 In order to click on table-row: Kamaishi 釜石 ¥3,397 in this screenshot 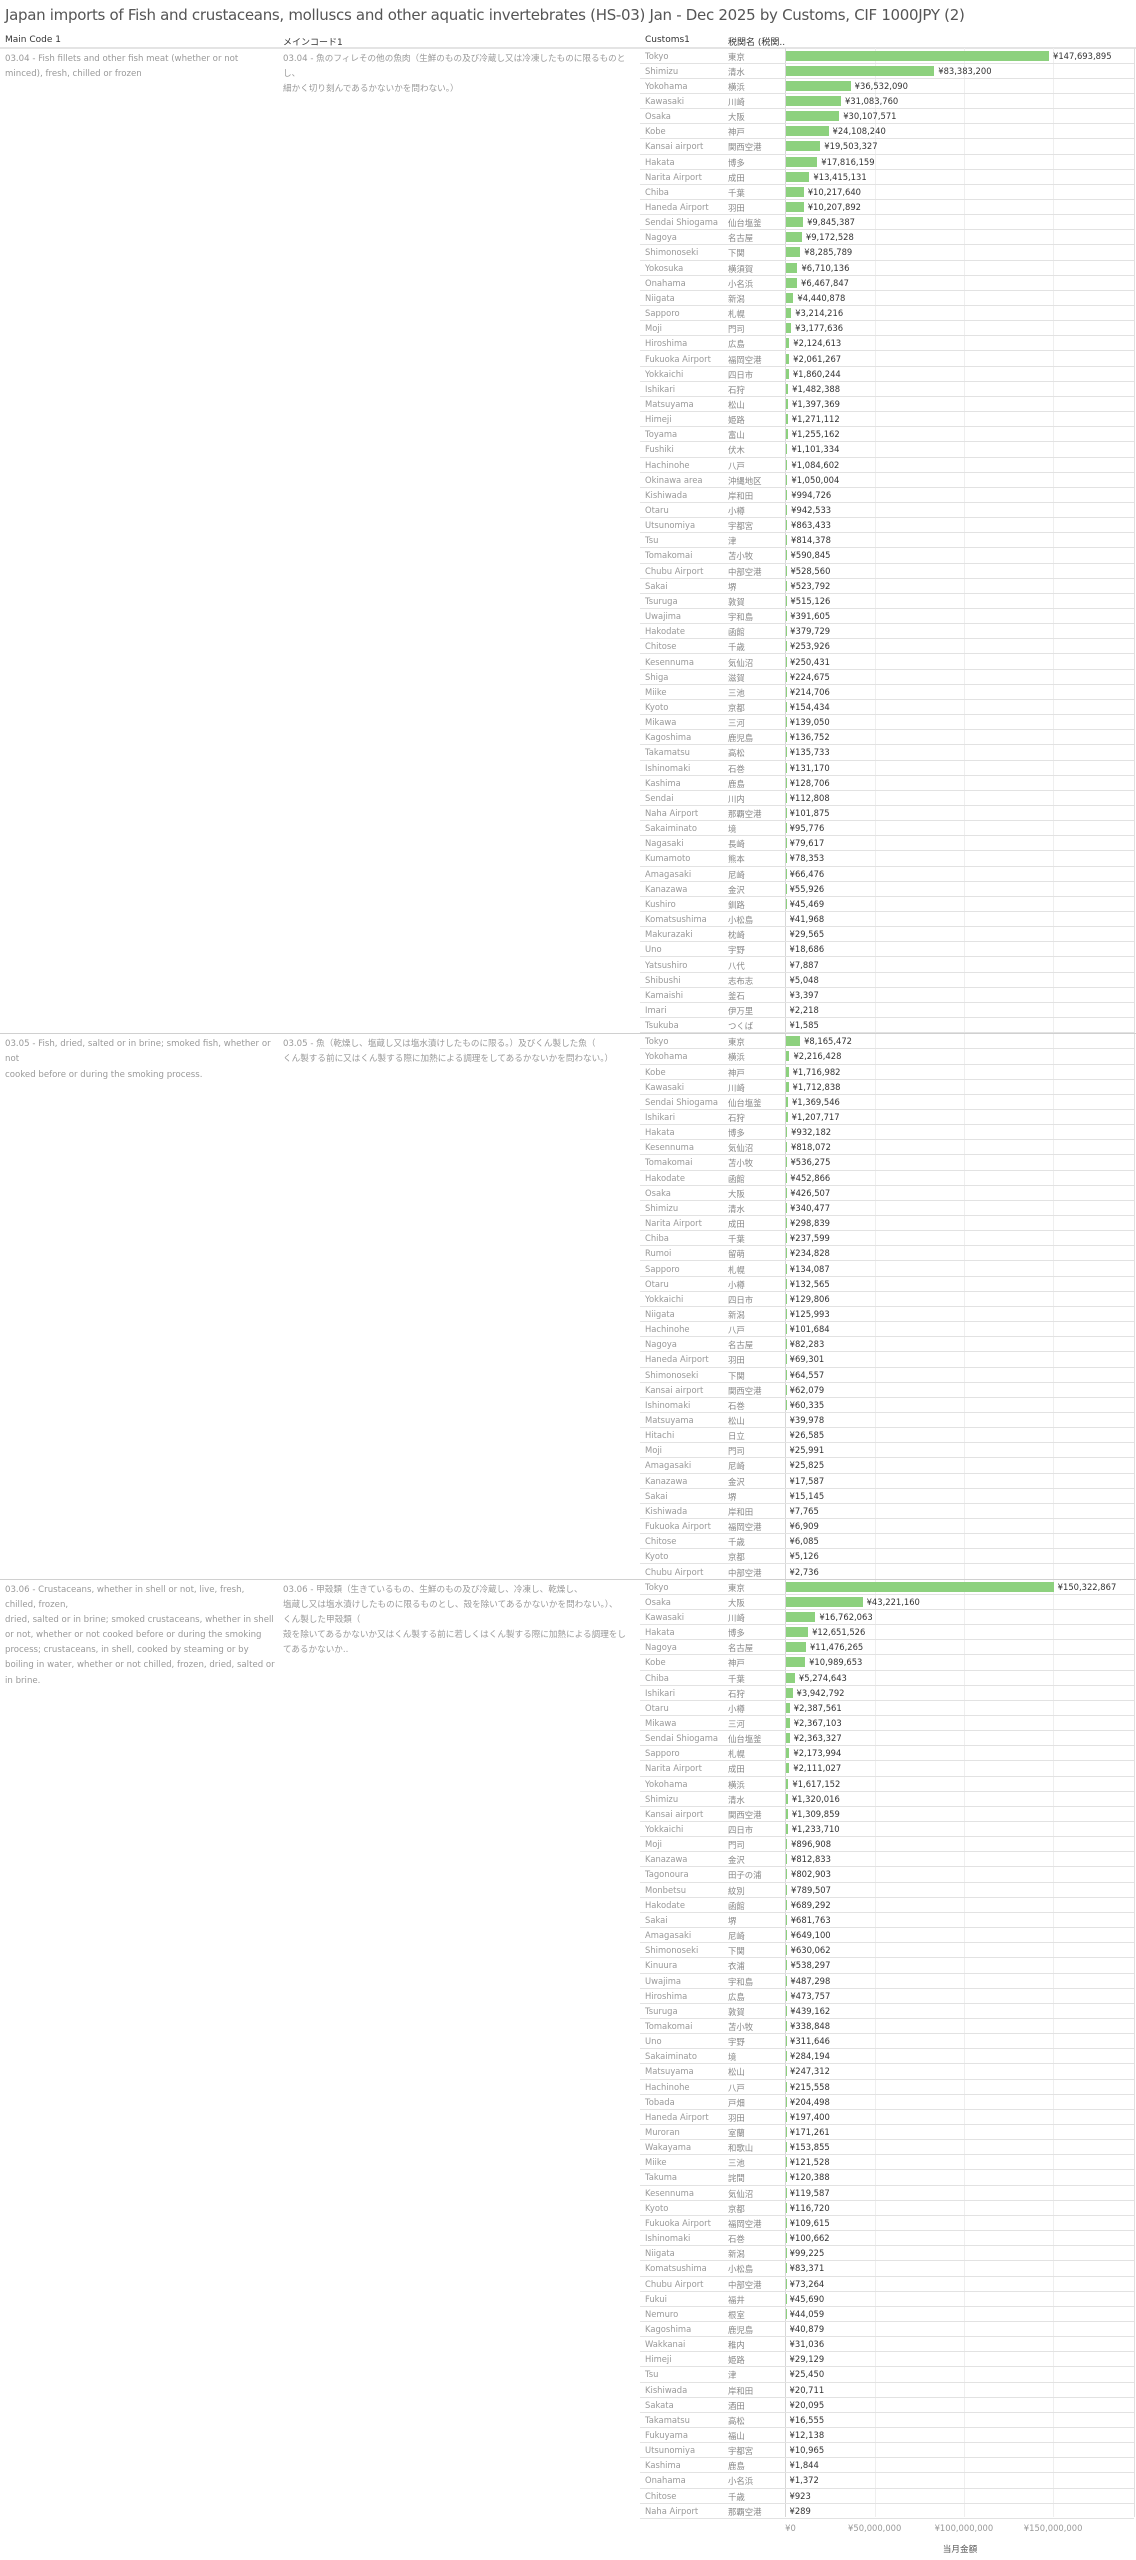, I will do `click(887, 995)`.